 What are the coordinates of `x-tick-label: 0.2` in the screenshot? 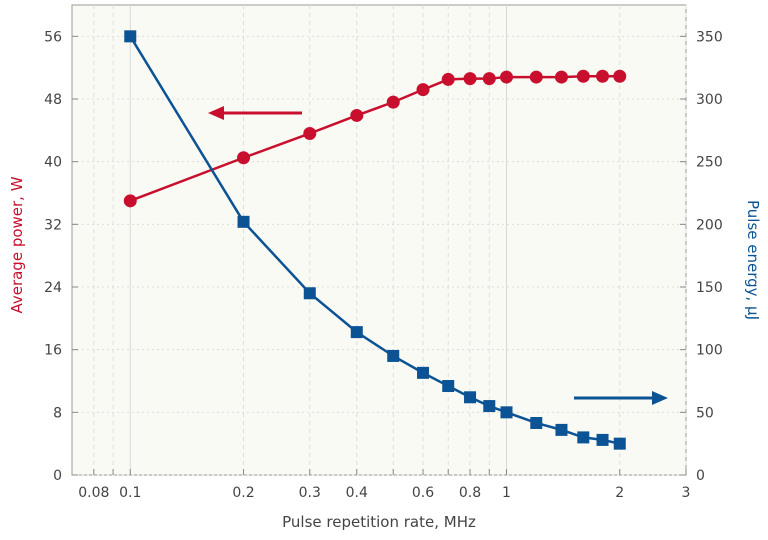 It's located at (243, 493).